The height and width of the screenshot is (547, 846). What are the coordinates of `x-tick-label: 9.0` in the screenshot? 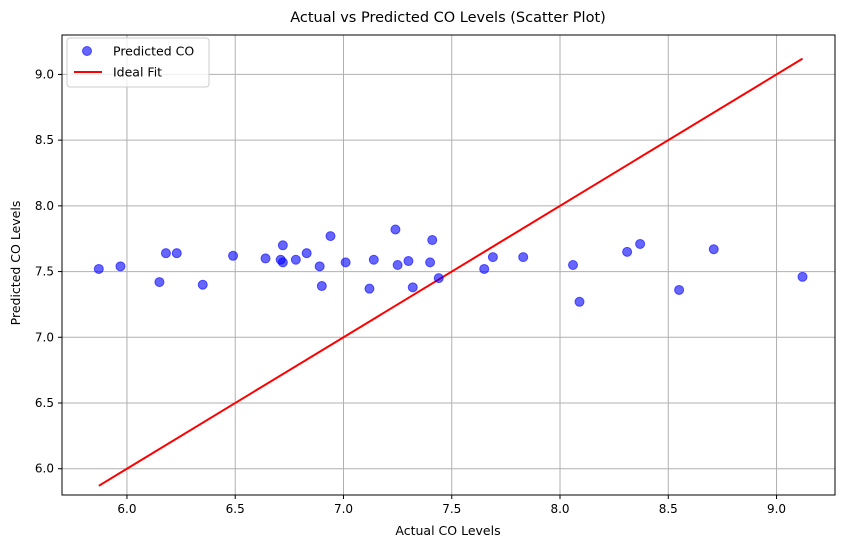 It's located at (776, 509).